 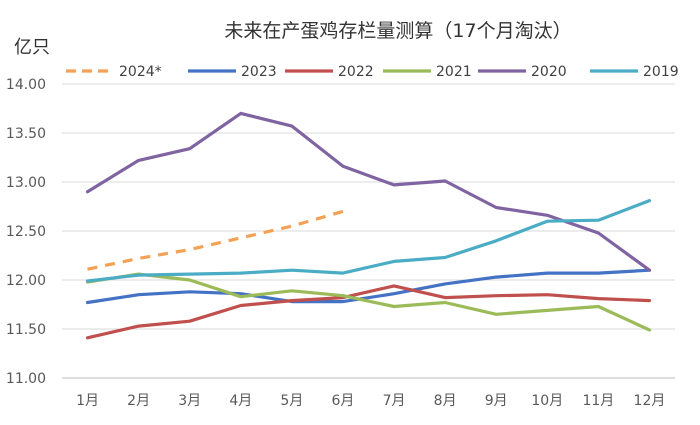 I want to click on y-tick-label: 13.50, so click(x=26, y=134).